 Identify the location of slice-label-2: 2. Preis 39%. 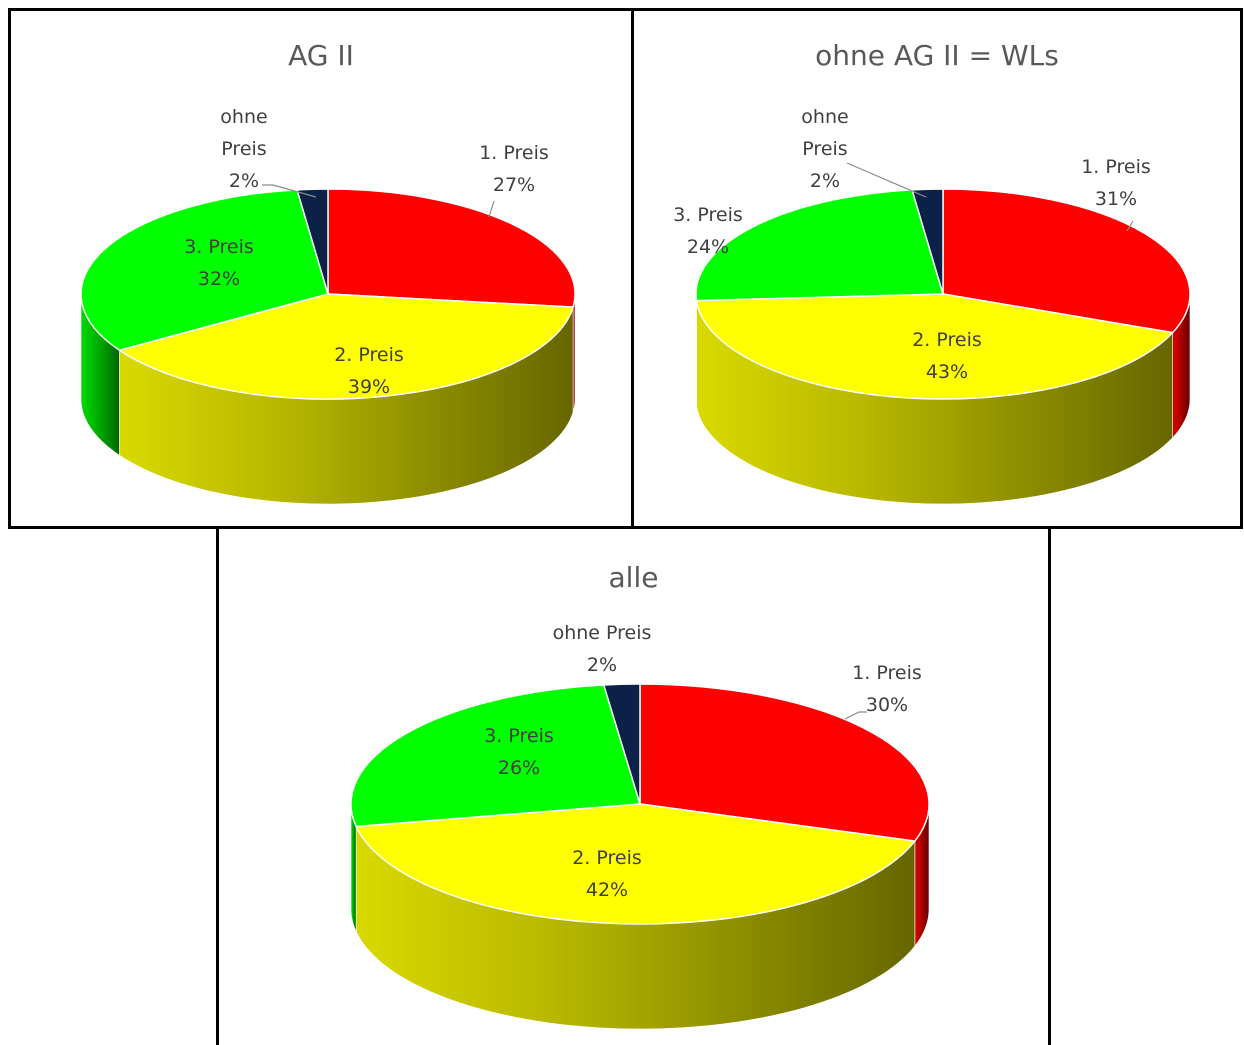
(369, 371).